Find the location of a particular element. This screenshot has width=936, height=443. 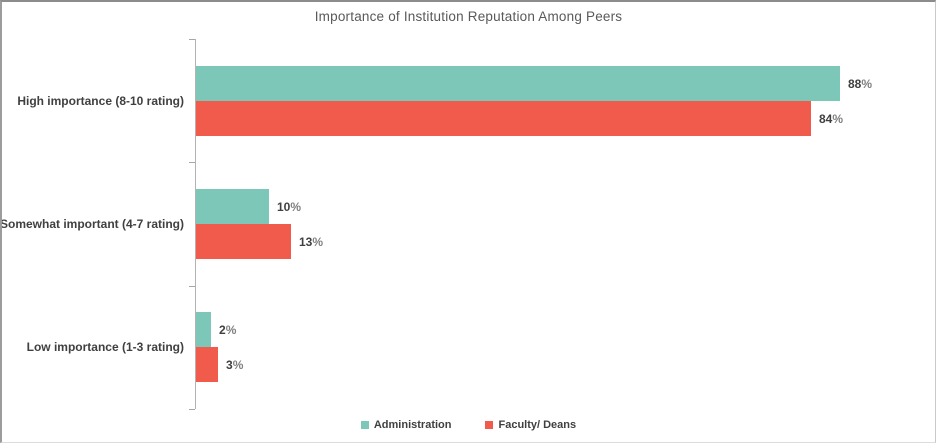

bar-value-label: 13% is located at coordinates (311, 242).